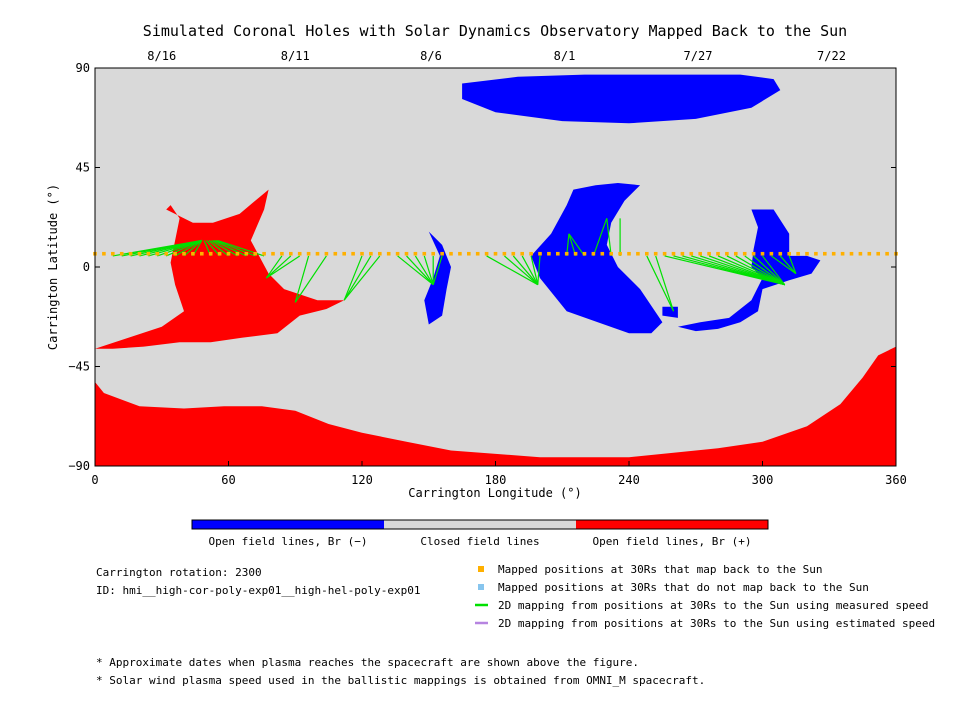 This screenshot has width=960, height=720. What do you see at coordinates (83, 168) in the screenshot?
I see `y-tick-label-1: 45` at bounding box center [83, 168].